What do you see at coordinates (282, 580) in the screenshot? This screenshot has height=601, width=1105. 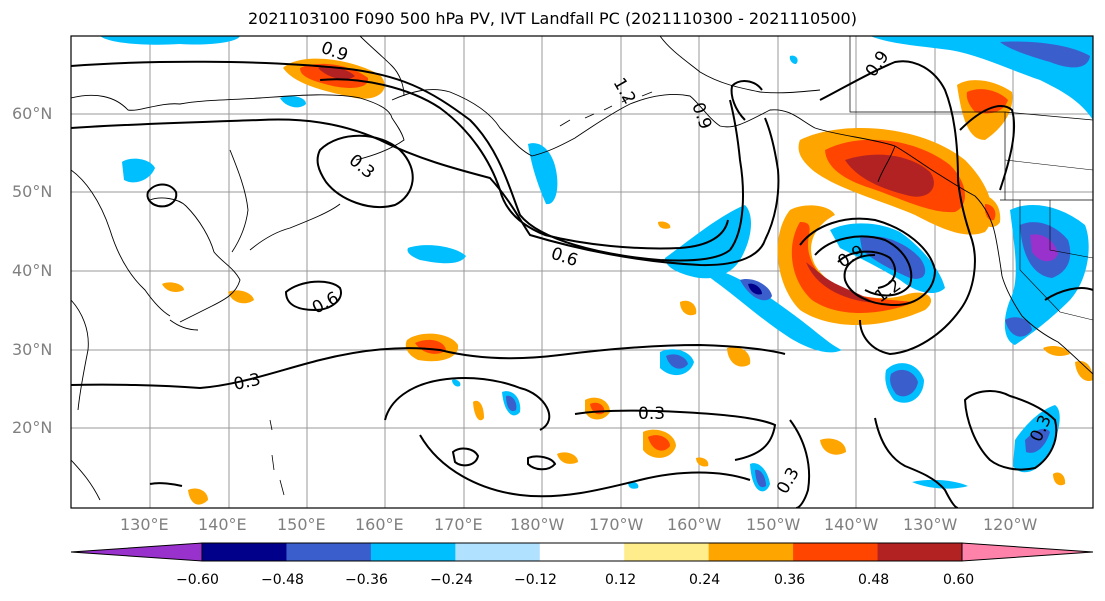 I see `colorbar-tick: −0.48` at bounding box center [282, 580].